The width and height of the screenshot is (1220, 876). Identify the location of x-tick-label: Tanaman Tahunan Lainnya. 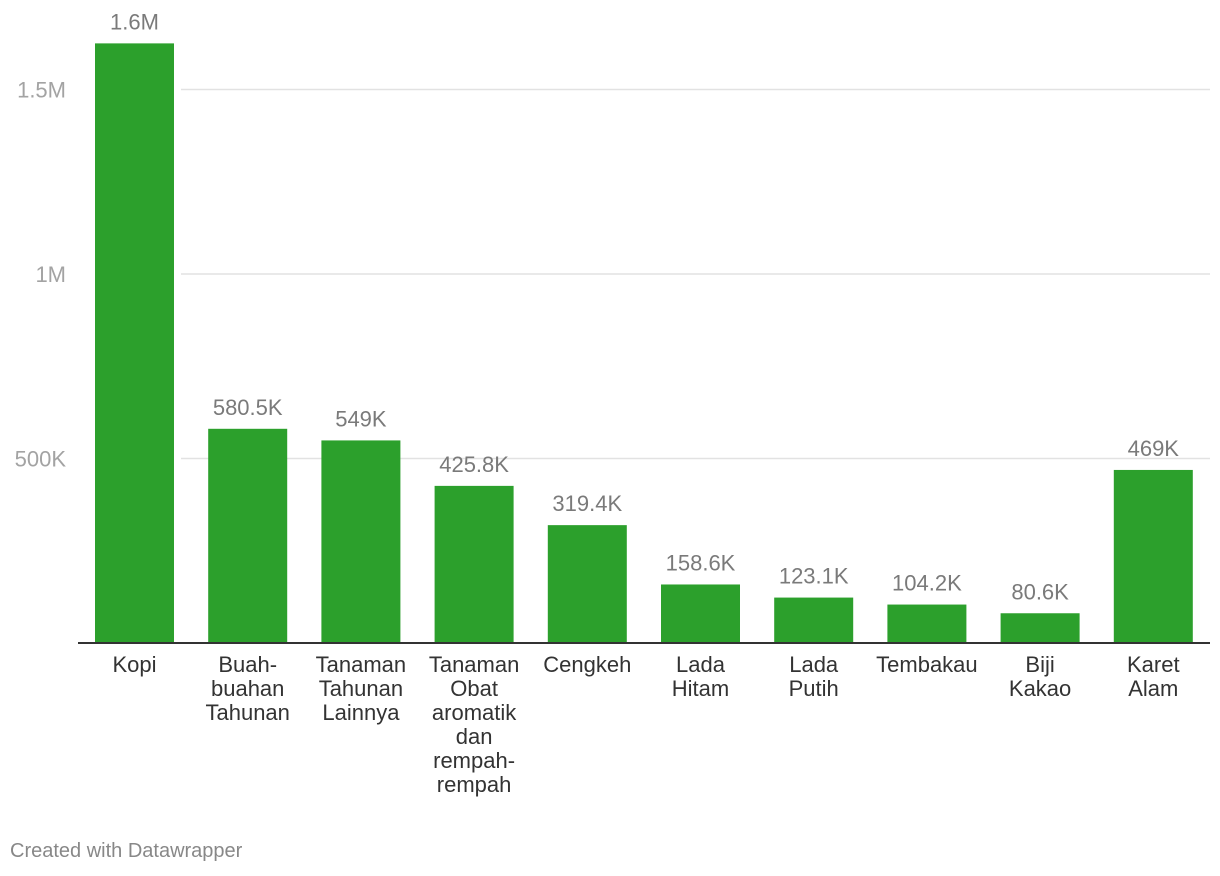
(361, 688).